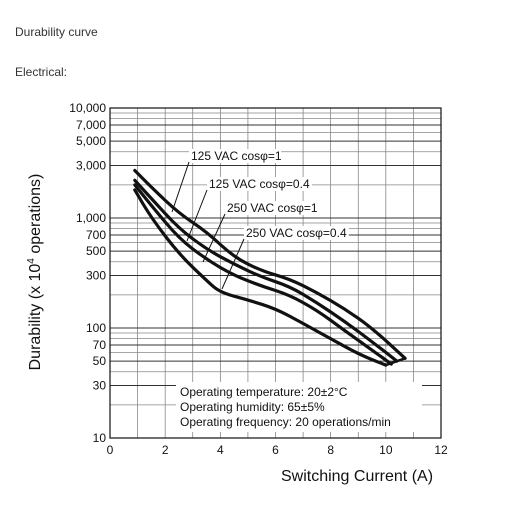 This screenshot has height=506, width=509. What do you see at coordinates (91, 125) in the screenshot?
I see `y-tick-label: 7,000` at bounding box center [91, 125].